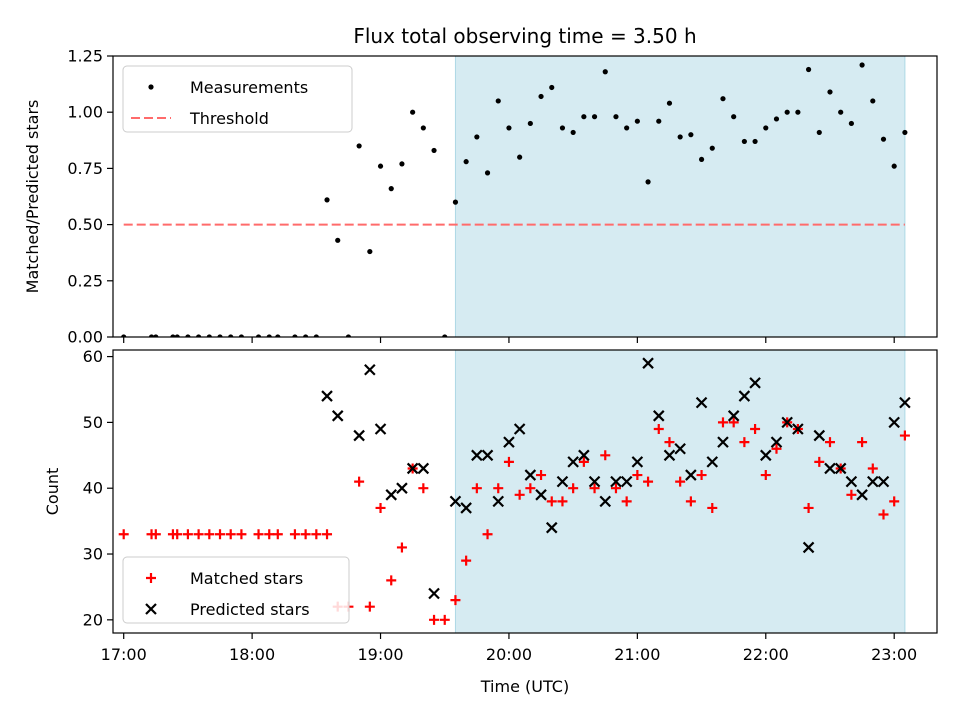 The image size is (960, 720). Describe the element at coordinates (236, 590) in the screenshot. I see `legend: Matched stars Predicted stars` at that location.